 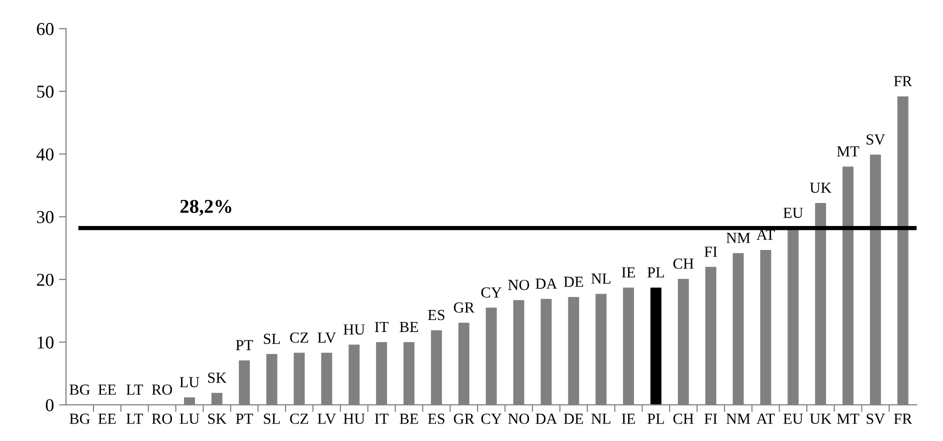 I want to click on annotation: SK, so click(x=217, y=377).